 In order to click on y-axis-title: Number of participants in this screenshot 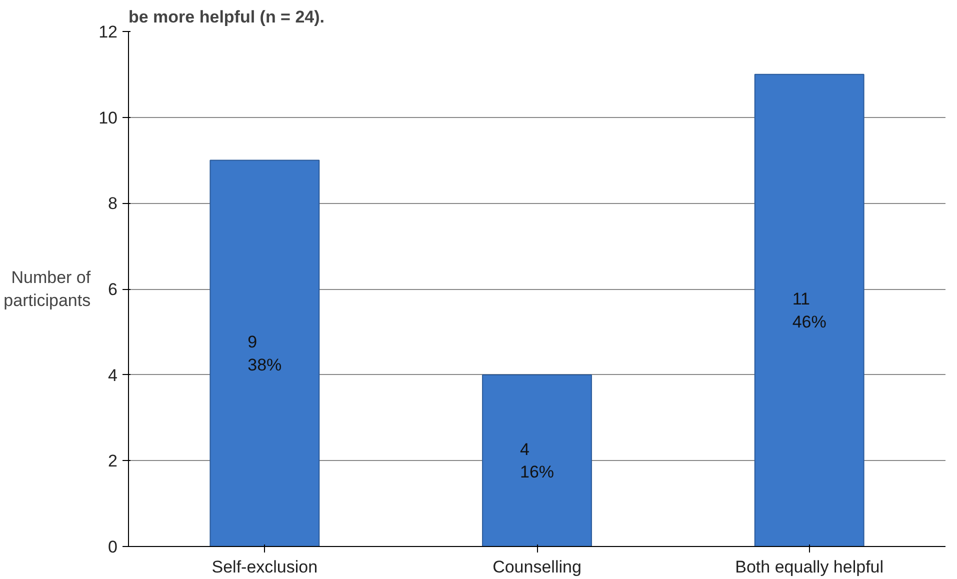, I will do `click(47, 289)`.